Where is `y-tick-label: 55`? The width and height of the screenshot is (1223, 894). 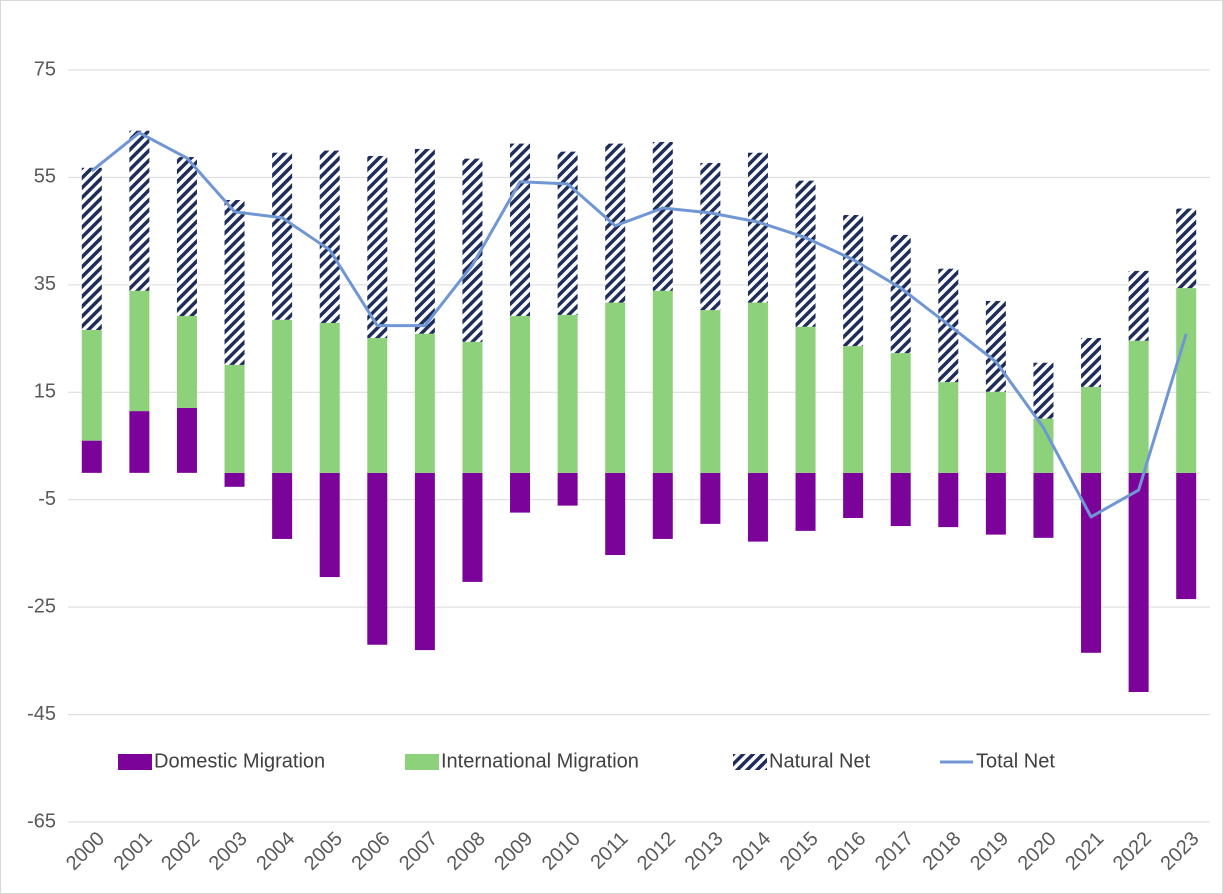
y-tick-label: 55 is located at coordinates (45, 177).